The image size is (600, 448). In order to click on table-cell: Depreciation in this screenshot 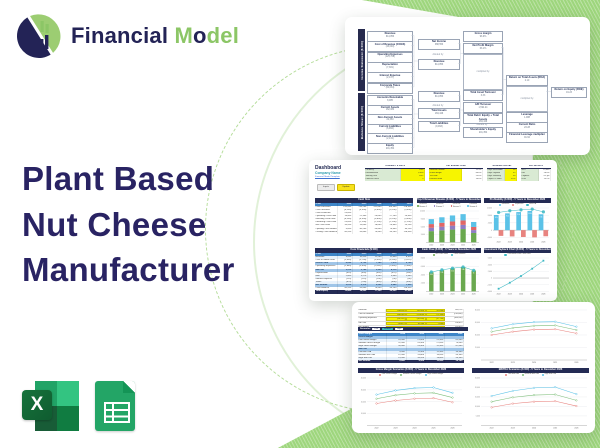, I will do `click(326, 273)`.